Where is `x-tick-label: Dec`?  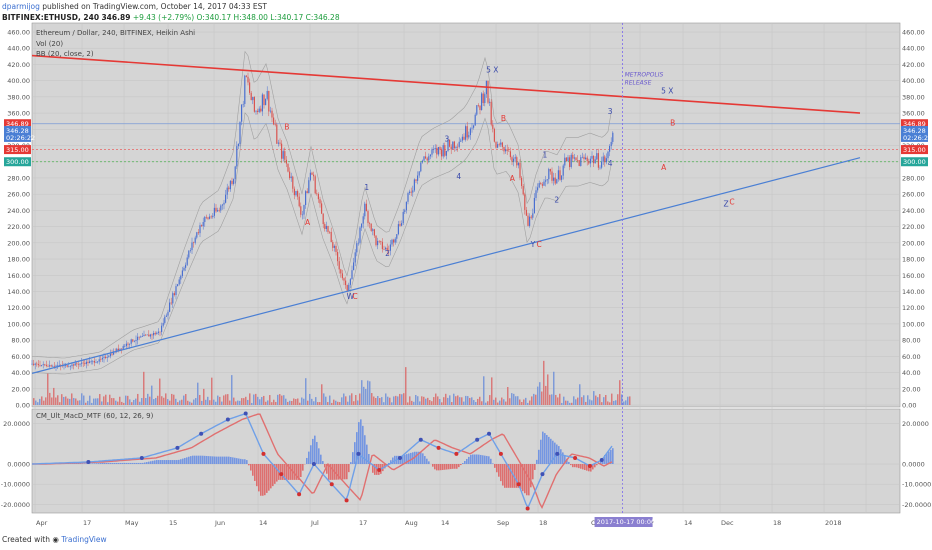
x-tick-label: Dec is located at coordinates (727, 523).